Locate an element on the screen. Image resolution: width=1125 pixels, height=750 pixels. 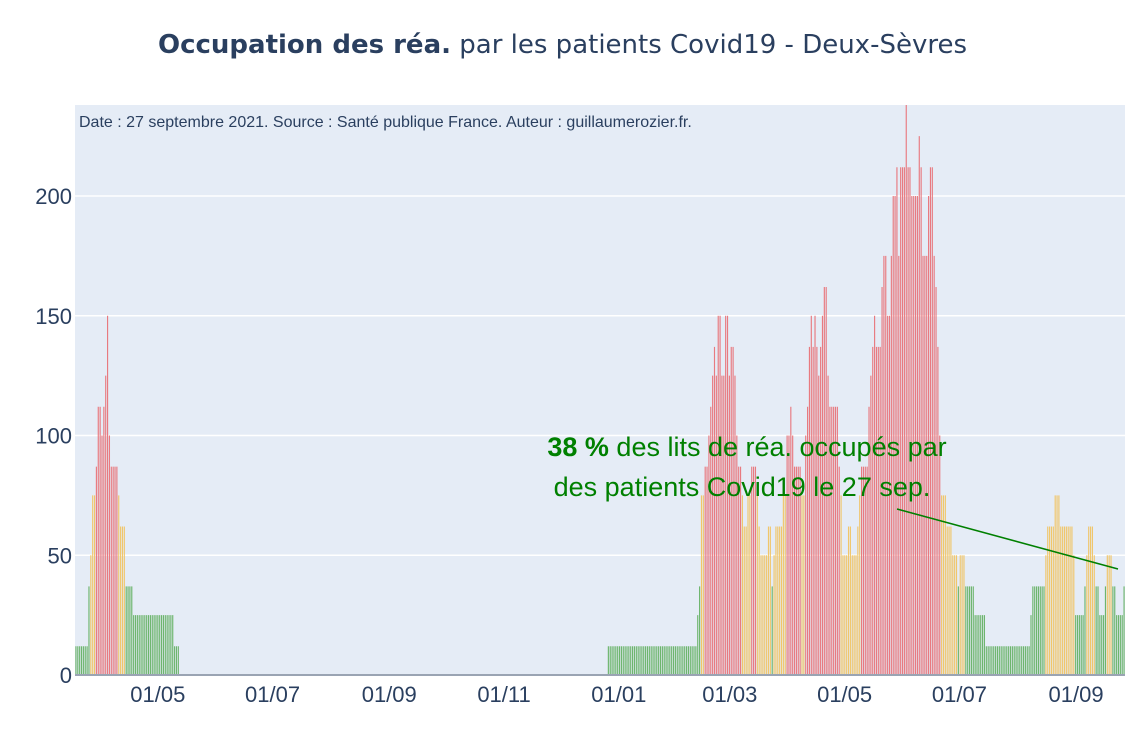
y-tick-label: 0 is located at coordinates (66, 675).